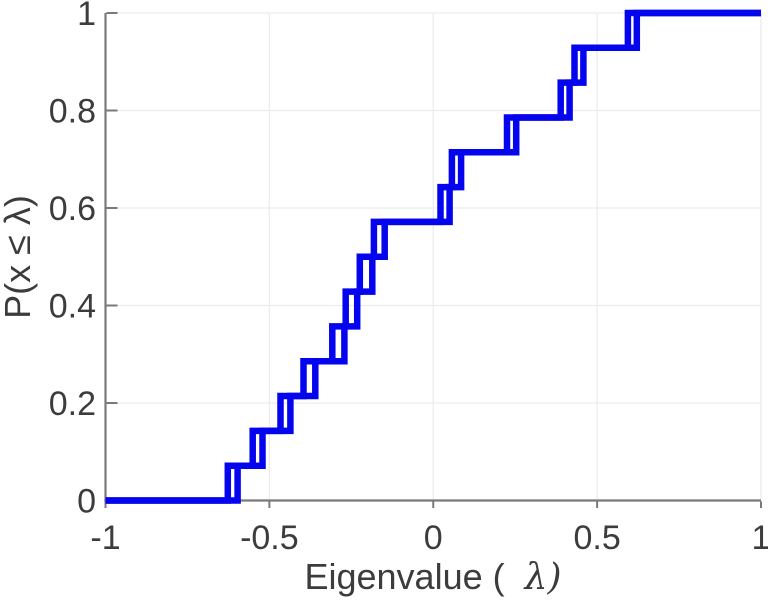 This screenshot has width=768, height=600. Describe the element at coordinates (414, 576) in the screenshot. I see `x-axis-title-text: Eigenvalue (` at that location.